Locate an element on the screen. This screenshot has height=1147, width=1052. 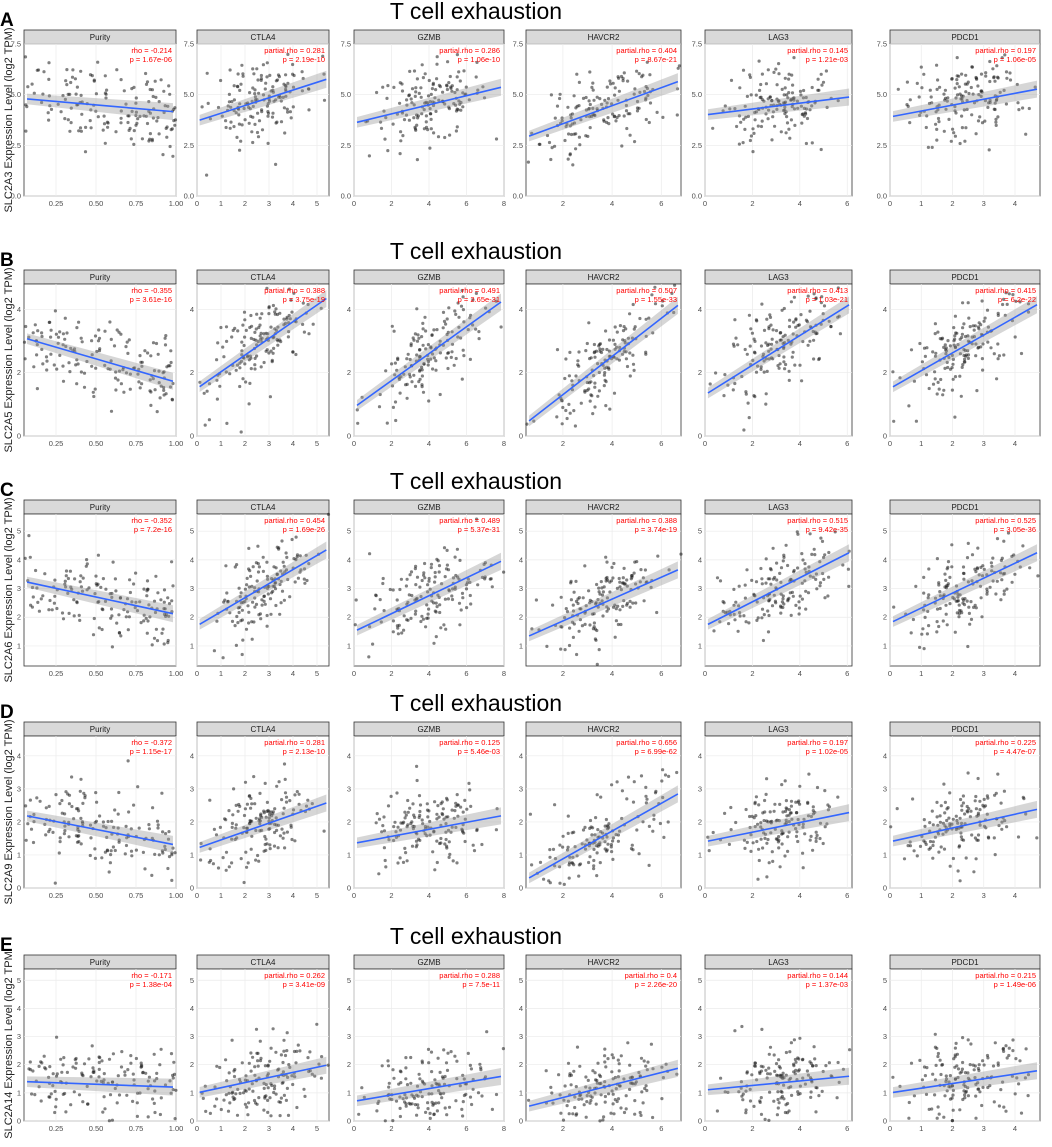
p-value: 9.42e-35 is located at coordinates (833, 529).